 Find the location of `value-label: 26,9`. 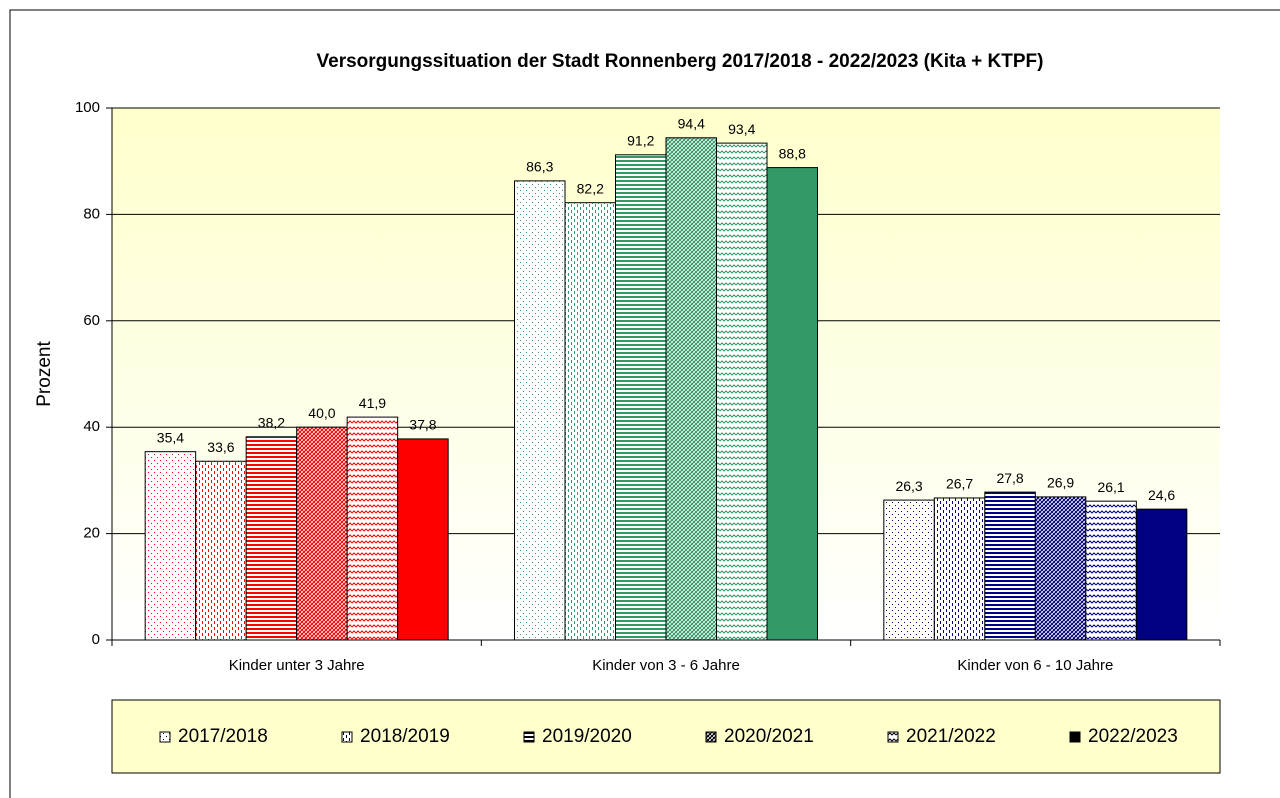

value-label: 26,9 is located at coordinates (1060, 483).